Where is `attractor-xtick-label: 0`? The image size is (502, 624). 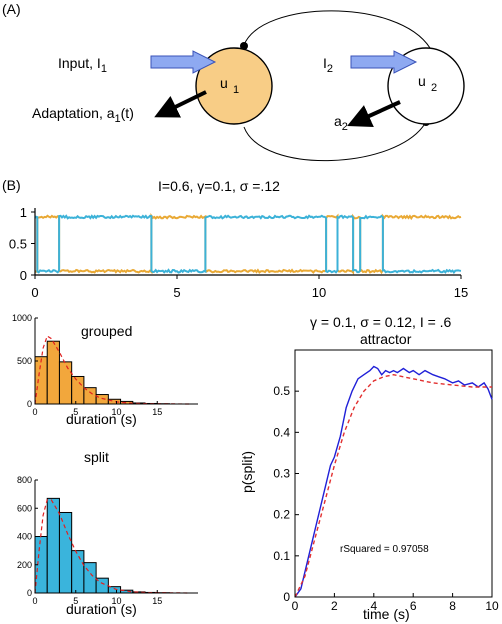
attractor-xtick-label: 0 is located at coordinates (295, 606).